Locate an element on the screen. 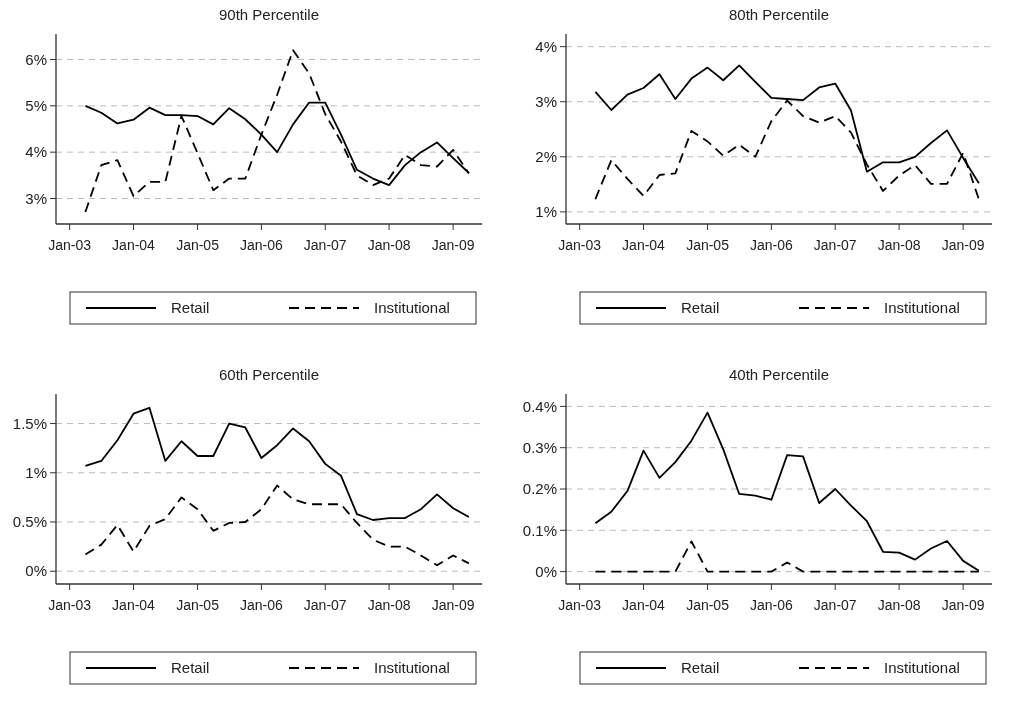 The height and width of the screenshot is (706, 1020). chart-title: 40th Percentile is located at coordinates (779, 374).